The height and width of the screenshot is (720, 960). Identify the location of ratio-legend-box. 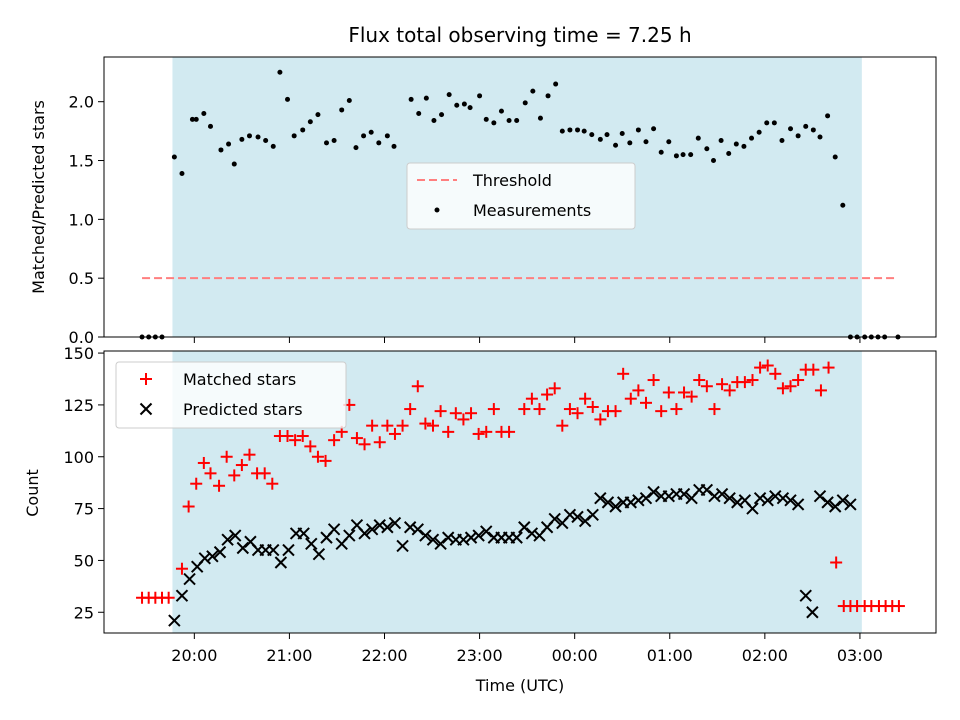
(521, 196).